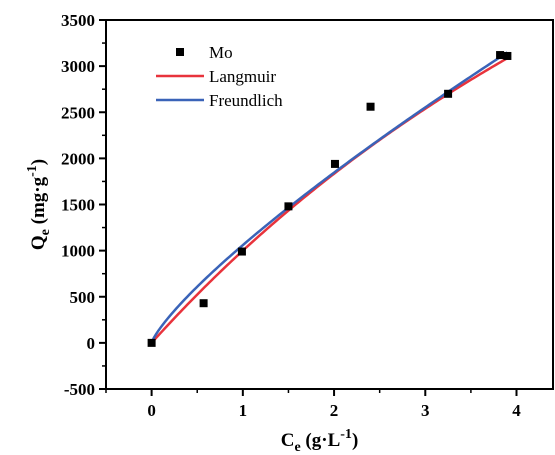 This screenshot has height=455, width=555. What do you see at coordinates (79, 389) in the screenshot?
I see `y-tick-label: -500` at bounding box center [79, 389].